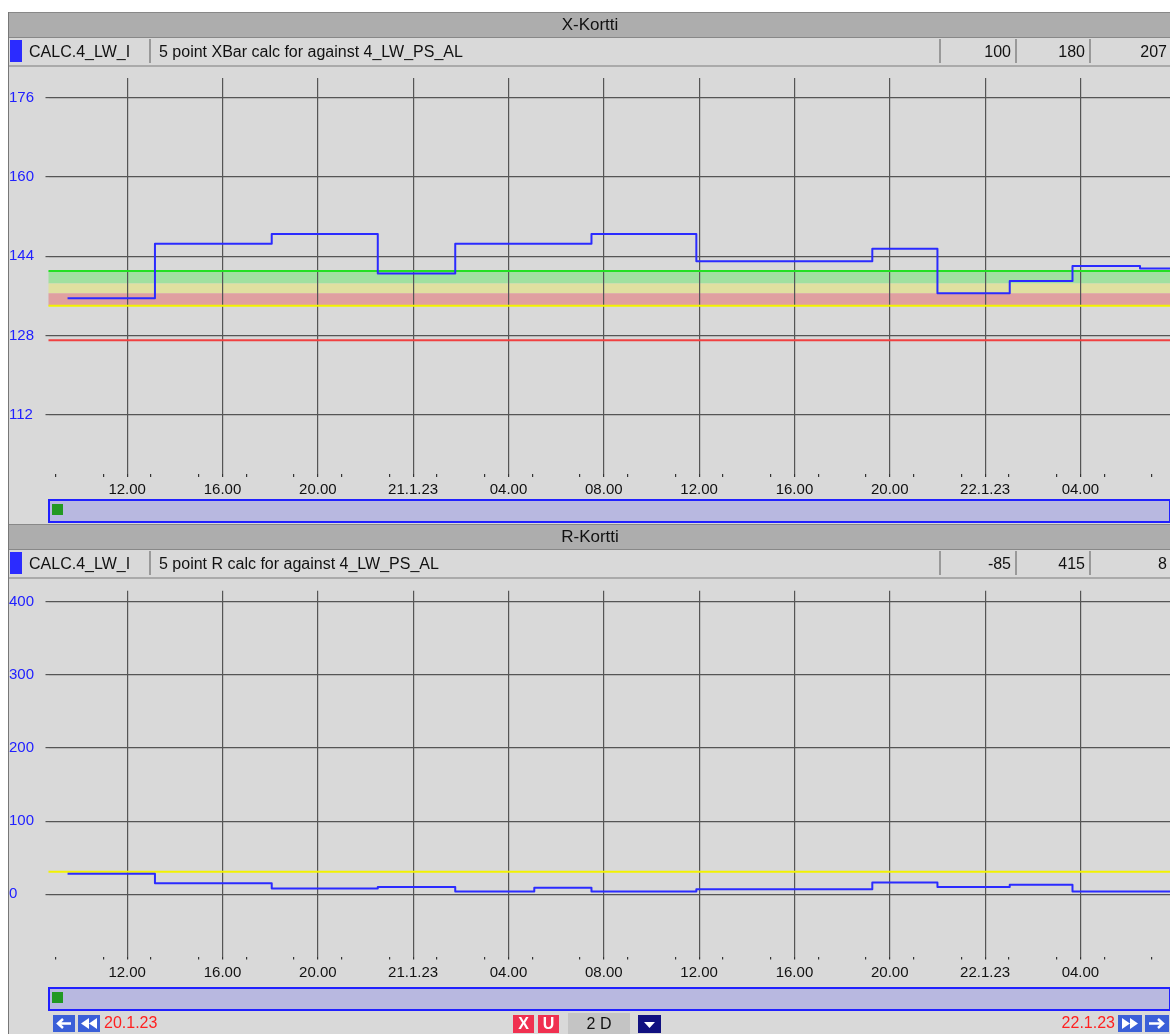 This screenshot has height=1034, width=1170. Describe the element at coordinates (22, 176) in the screenshot. I see `y-tick-label: 160` at that location.